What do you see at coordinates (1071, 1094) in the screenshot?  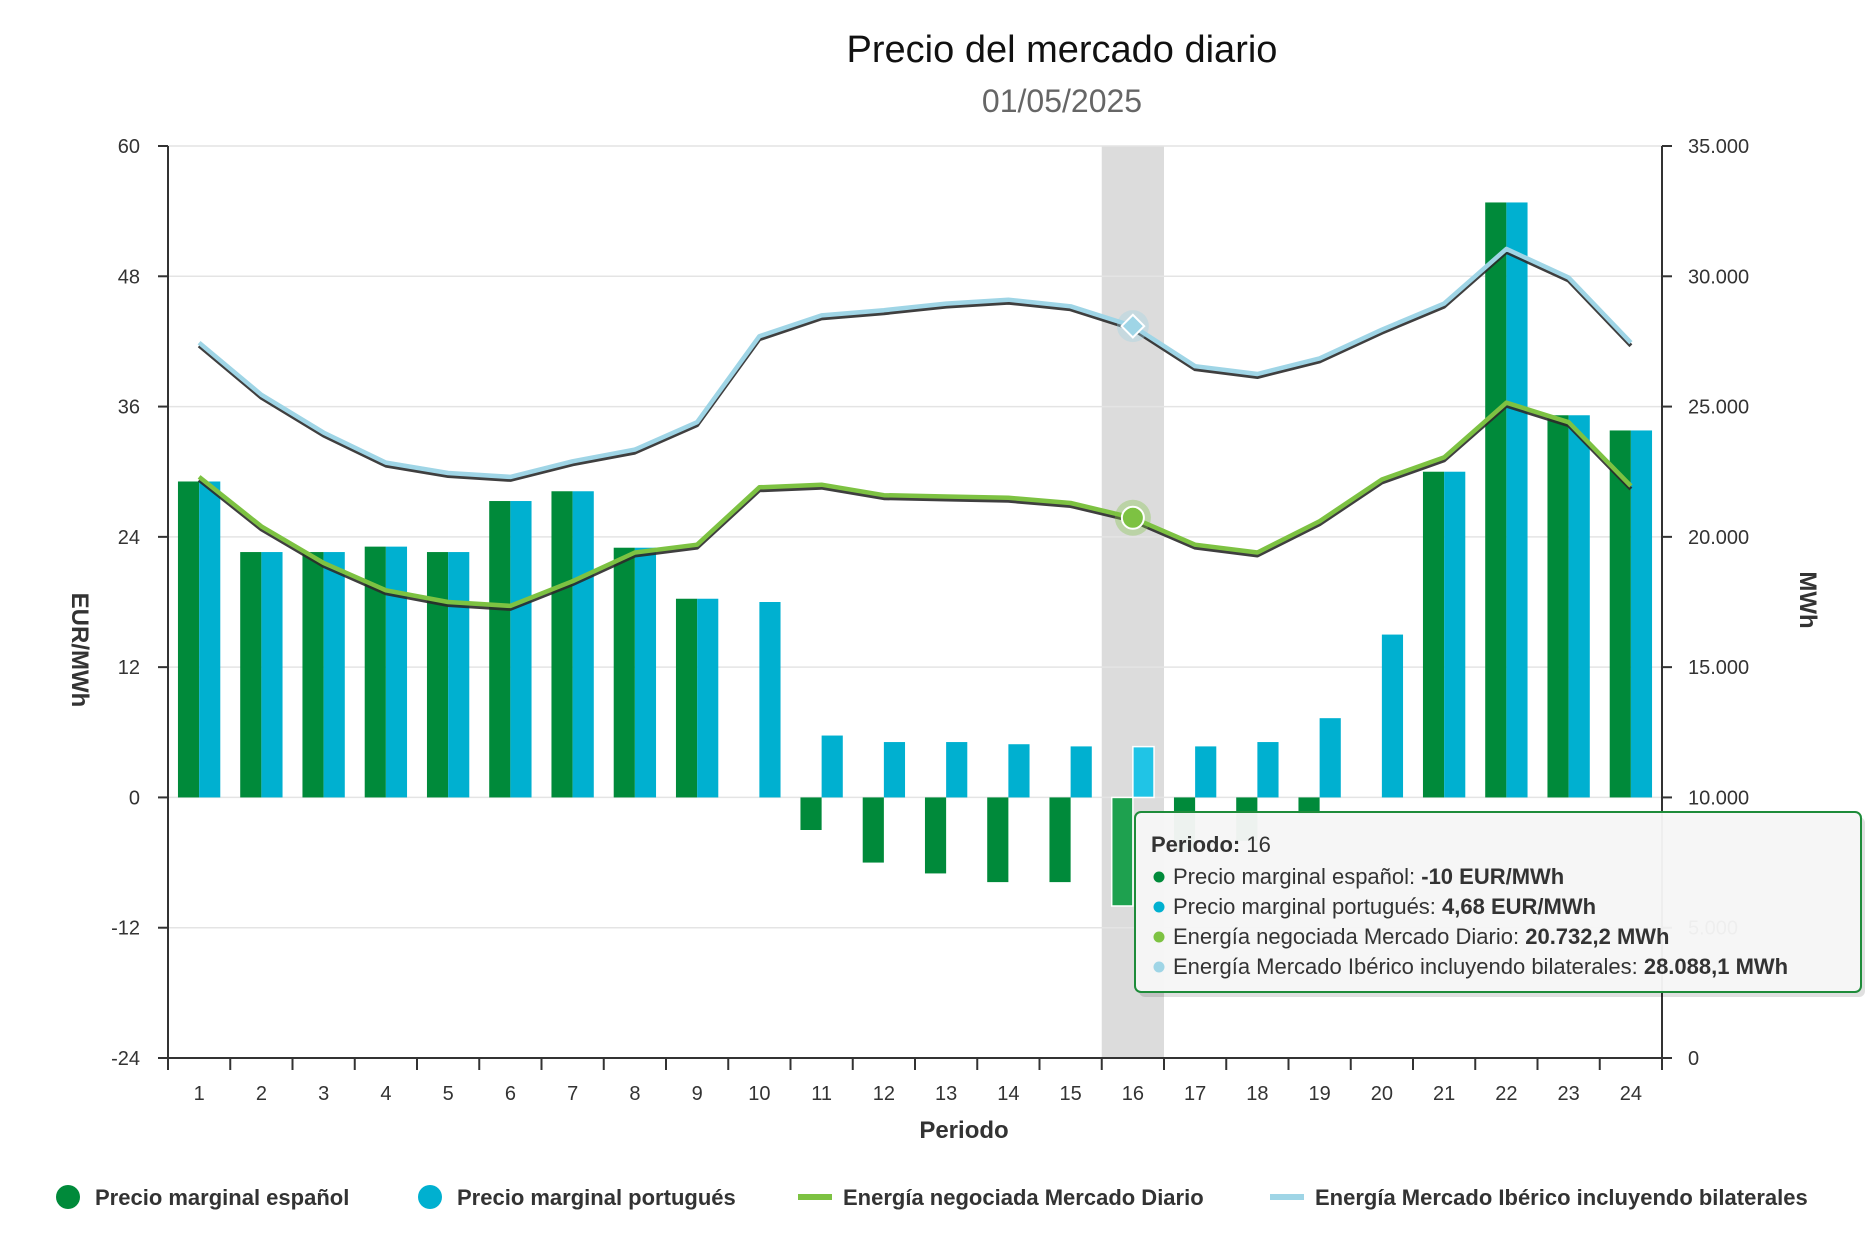 I see `x-tick-label: 15` at bounding box center [1071, 1094].